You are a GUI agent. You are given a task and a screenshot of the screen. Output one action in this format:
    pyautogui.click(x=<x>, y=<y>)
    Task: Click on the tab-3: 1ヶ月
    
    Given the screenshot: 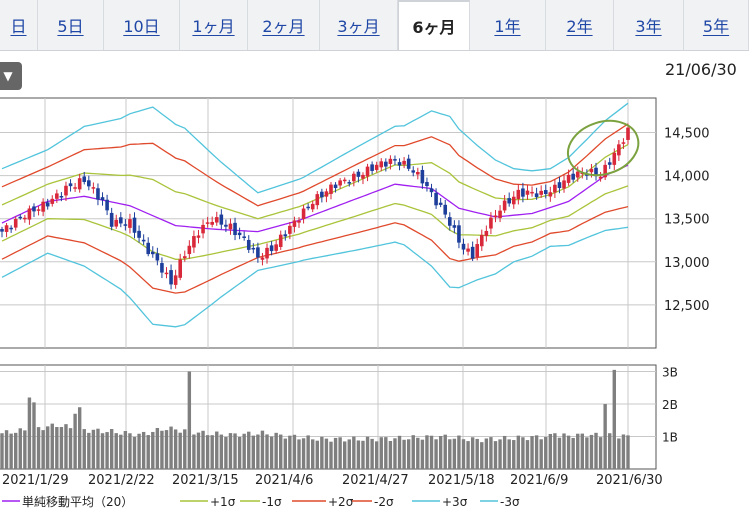 What is the action you would take?
    pyautogui.click(x=214, y=25)
    